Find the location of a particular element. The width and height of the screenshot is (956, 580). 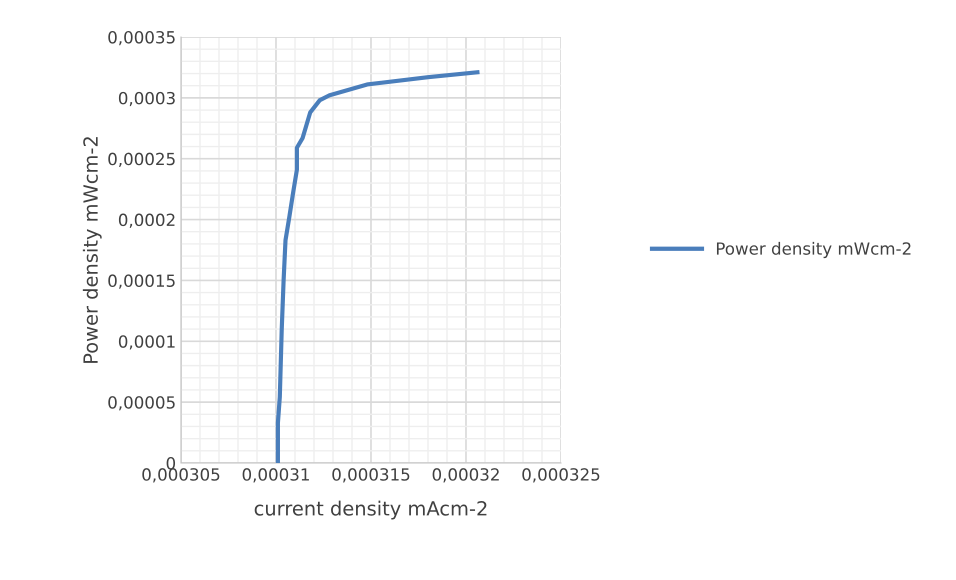

x-tick-label: 0,000315 is located at coordinates (371, 475).